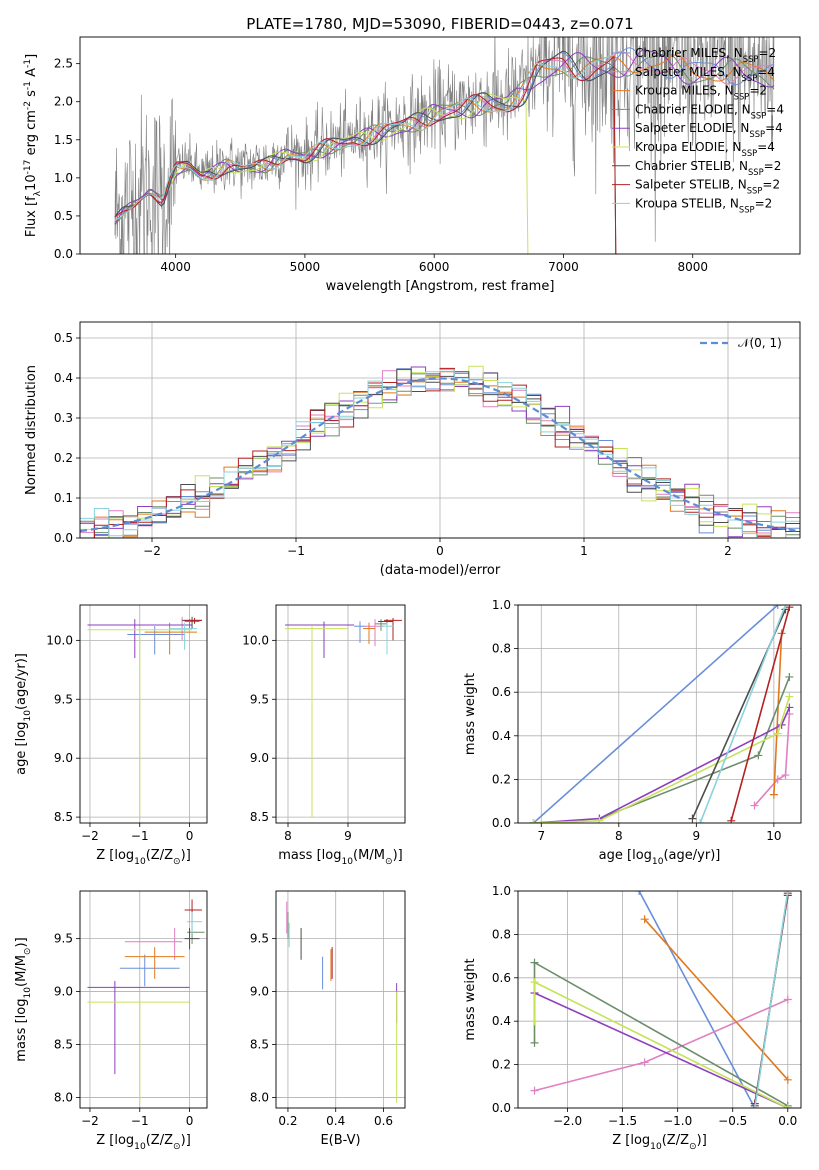  I want to click on legend-label: Chabrier ELODIE, NSSP=4, so click(709, 111).